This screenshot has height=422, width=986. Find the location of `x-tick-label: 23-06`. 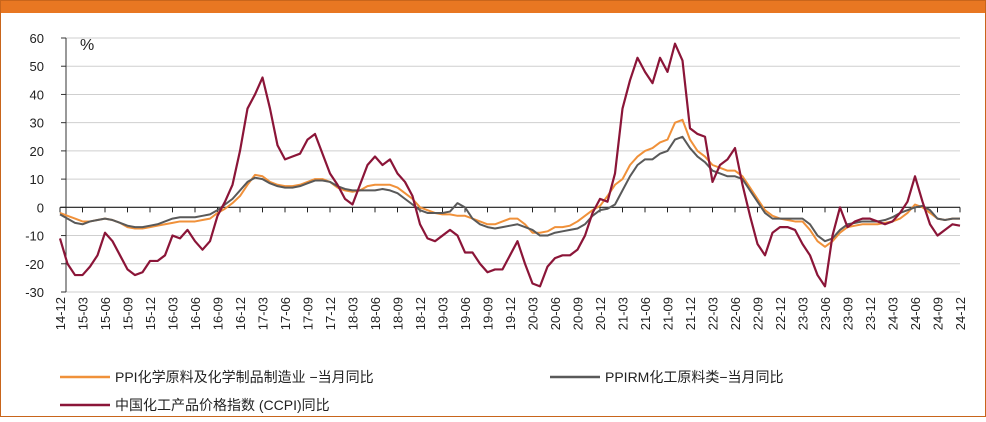

x-tick-label: 23-06 is located at coordinates (825, 313).